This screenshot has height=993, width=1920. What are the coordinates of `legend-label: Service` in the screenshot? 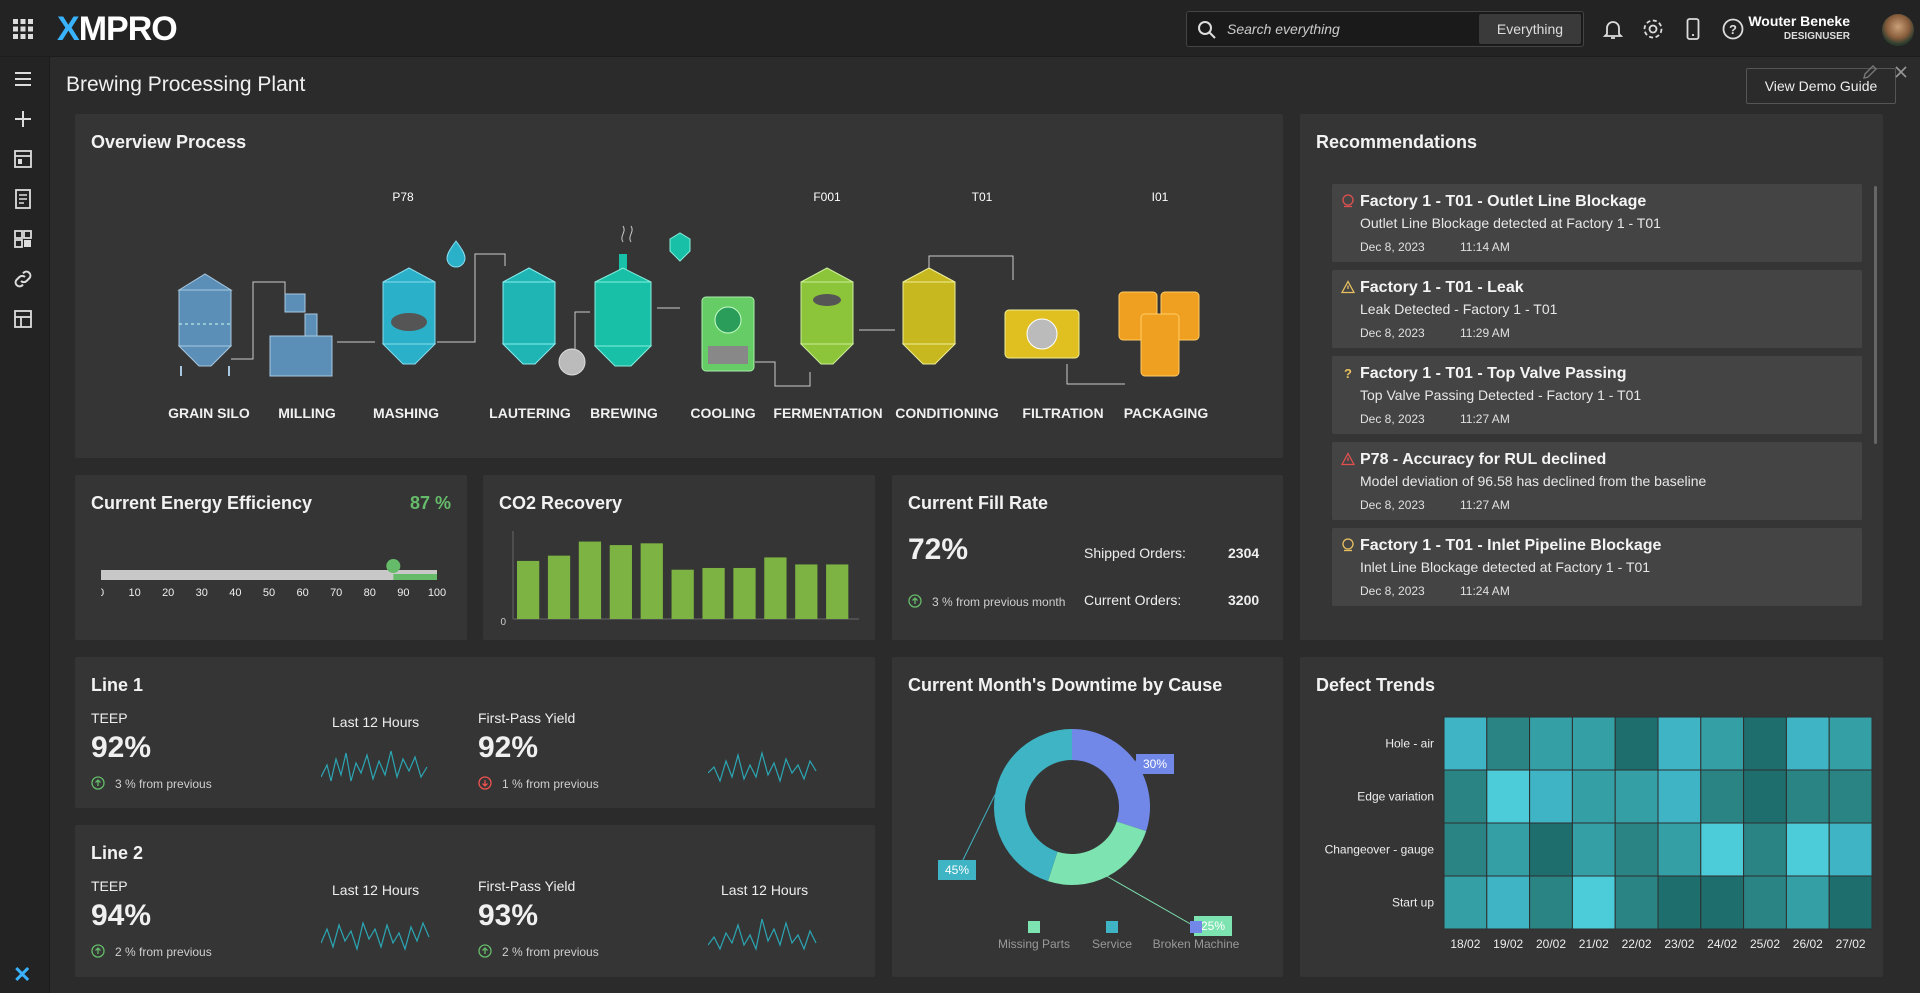 It's located at (1112, 944).